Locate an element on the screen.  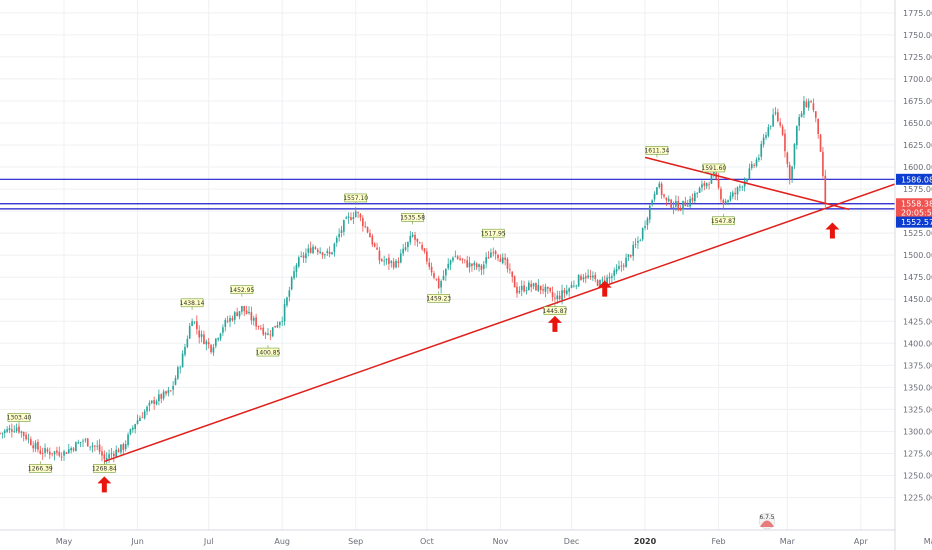
y-tick-label: 1400.00 is located at coordinates (917, 343).